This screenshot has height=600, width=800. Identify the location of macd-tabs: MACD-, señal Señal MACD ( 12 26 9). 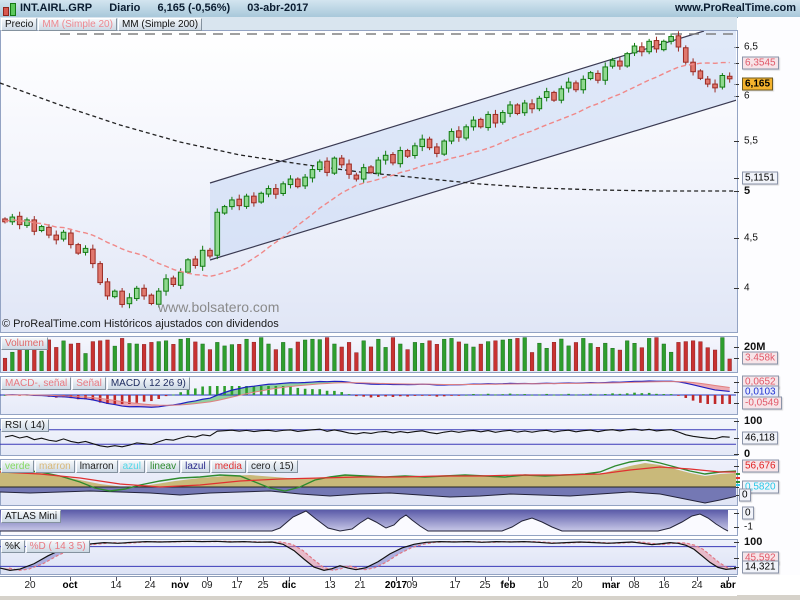
(96, 383).